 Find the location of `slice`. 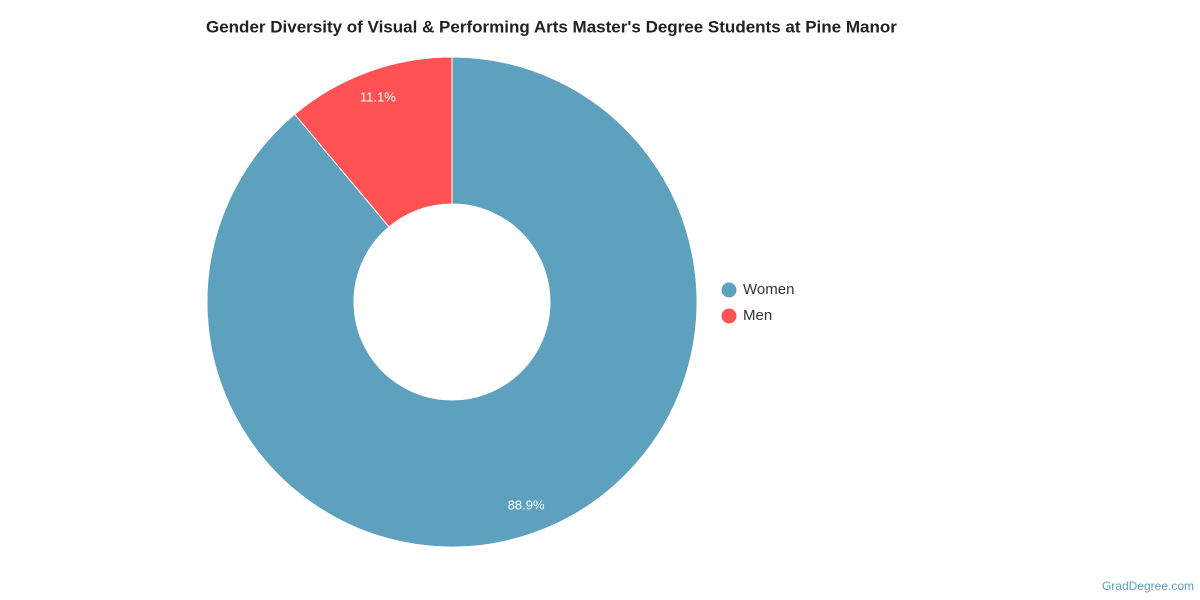

slice is located at coordinates (373, 142).